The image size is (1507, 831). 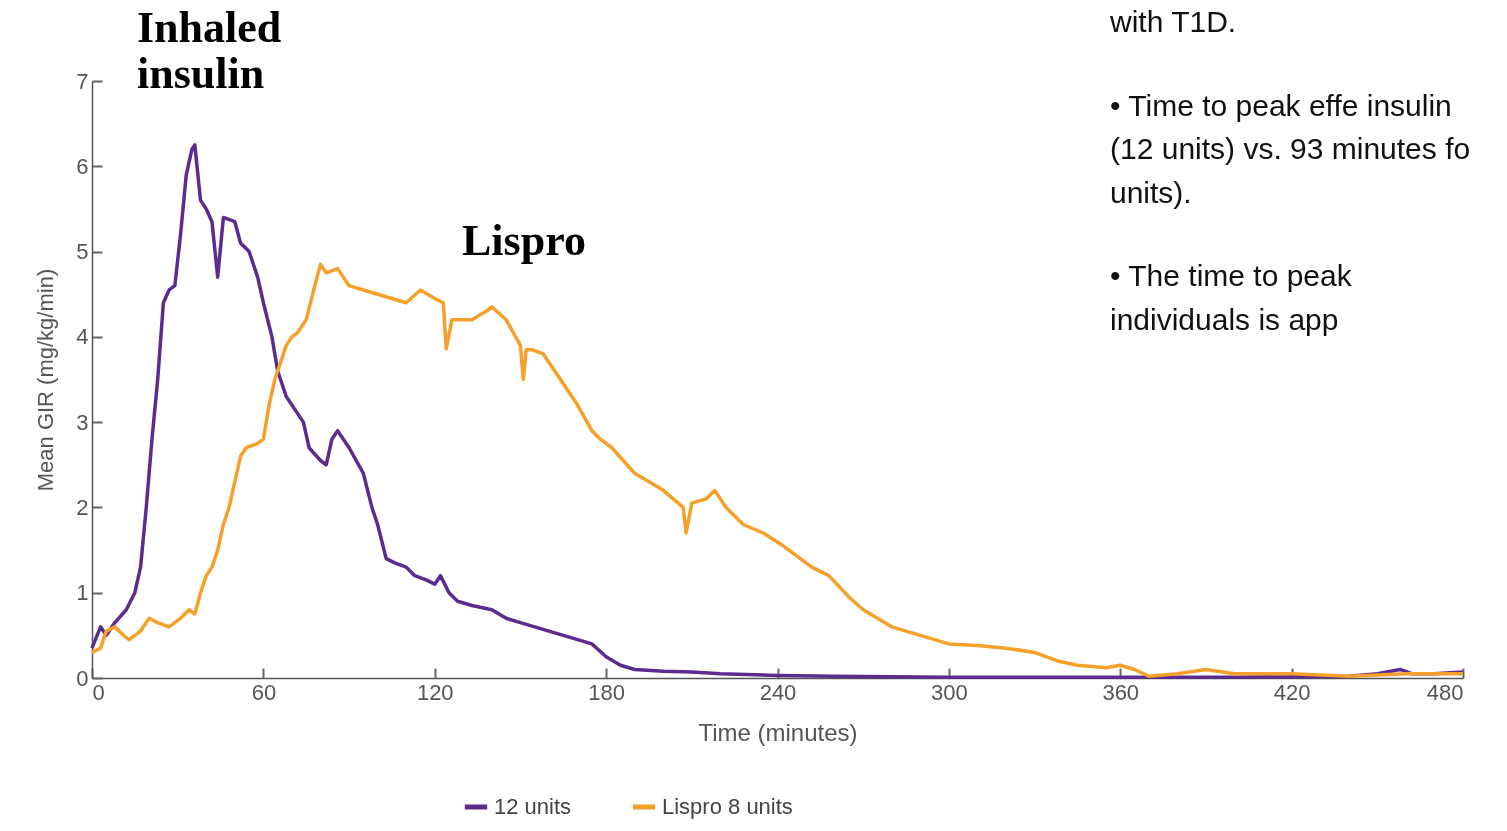 What do you see at coordinates (727, 806) in the screenshot?
I see `legend-label: Lispro 8 units` at bounding box center [727, 806].